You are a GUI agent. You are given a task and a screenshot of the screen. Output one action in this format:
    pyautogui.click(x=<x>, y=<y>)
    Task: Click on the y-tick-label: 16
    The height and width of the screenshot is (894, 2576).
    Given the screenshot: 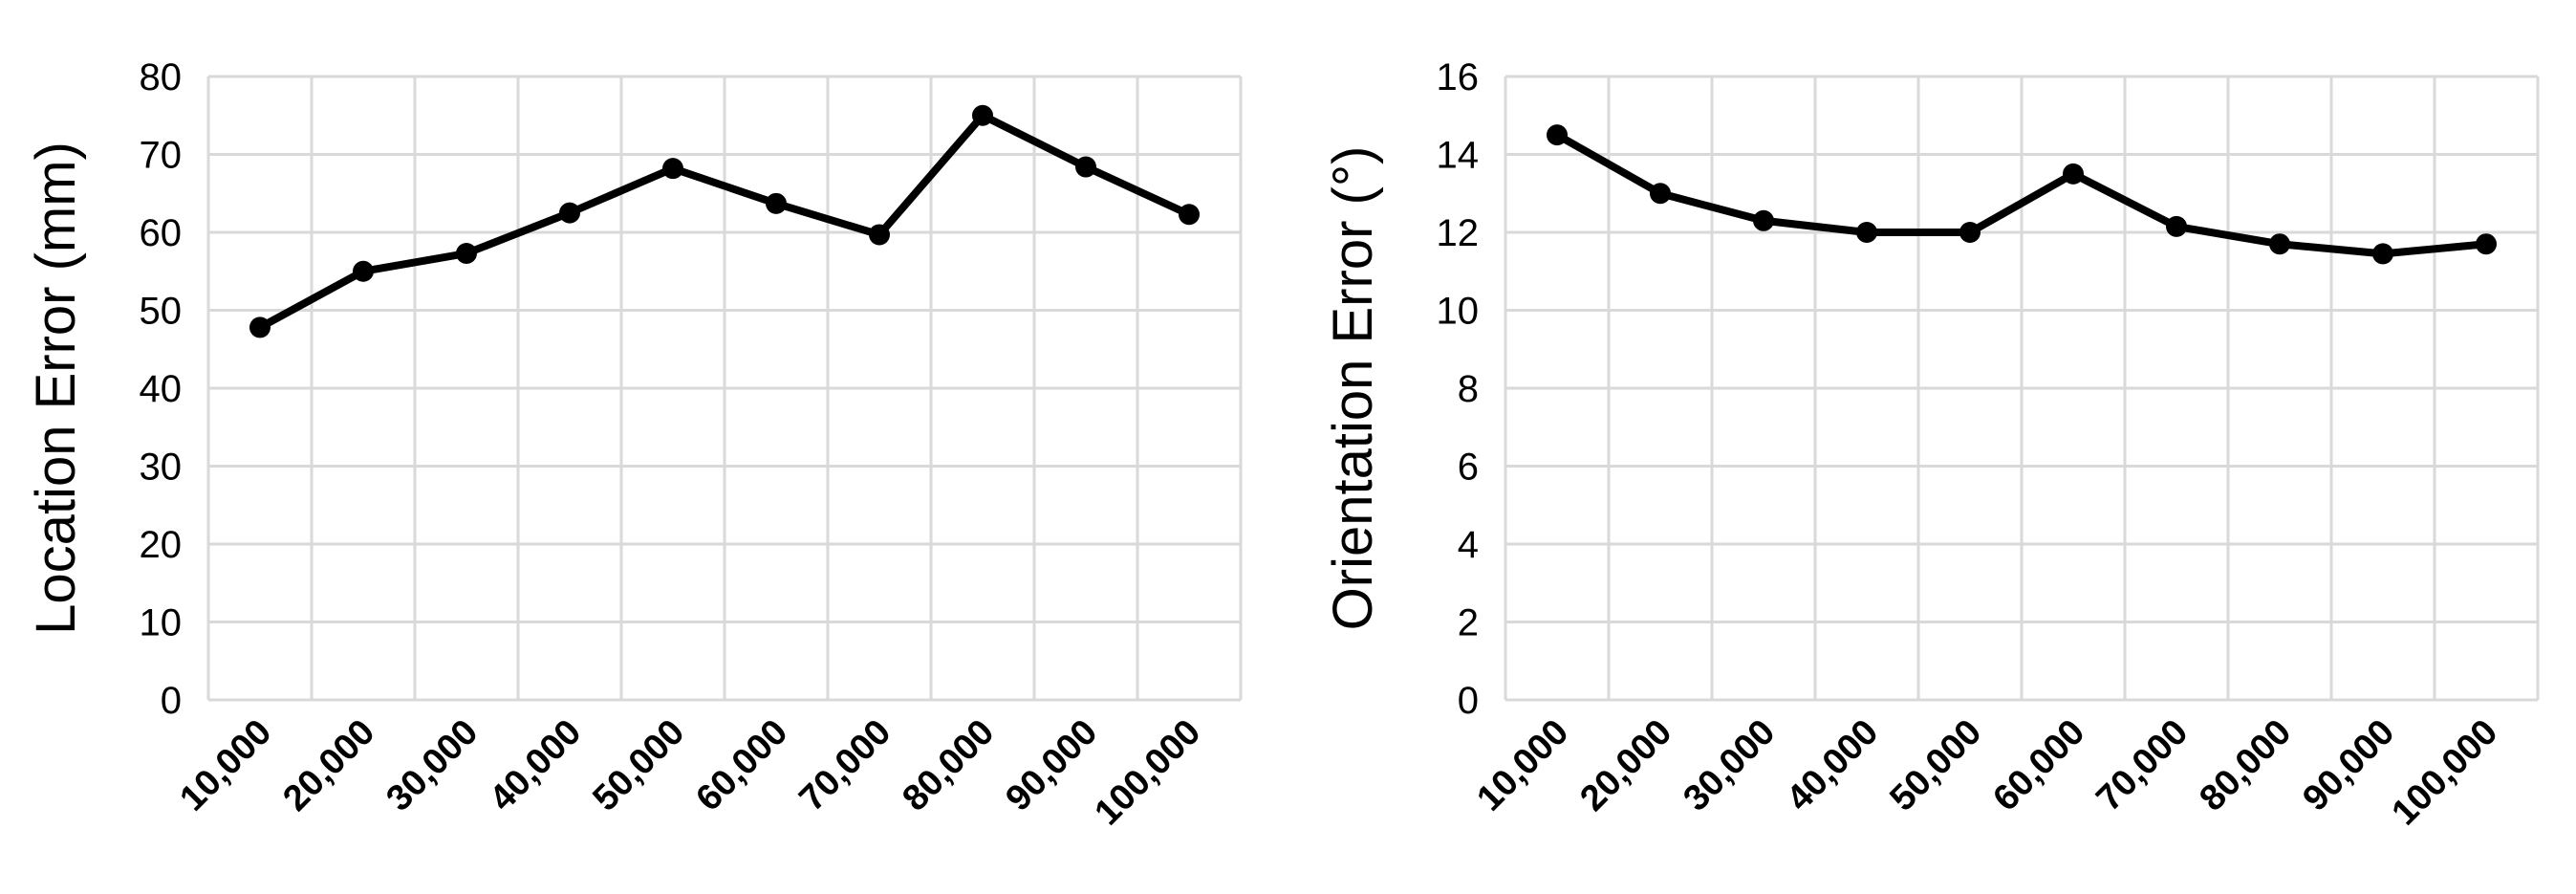 What is the action you would take?
    pyautogui.click(x=1458, y=77)
    